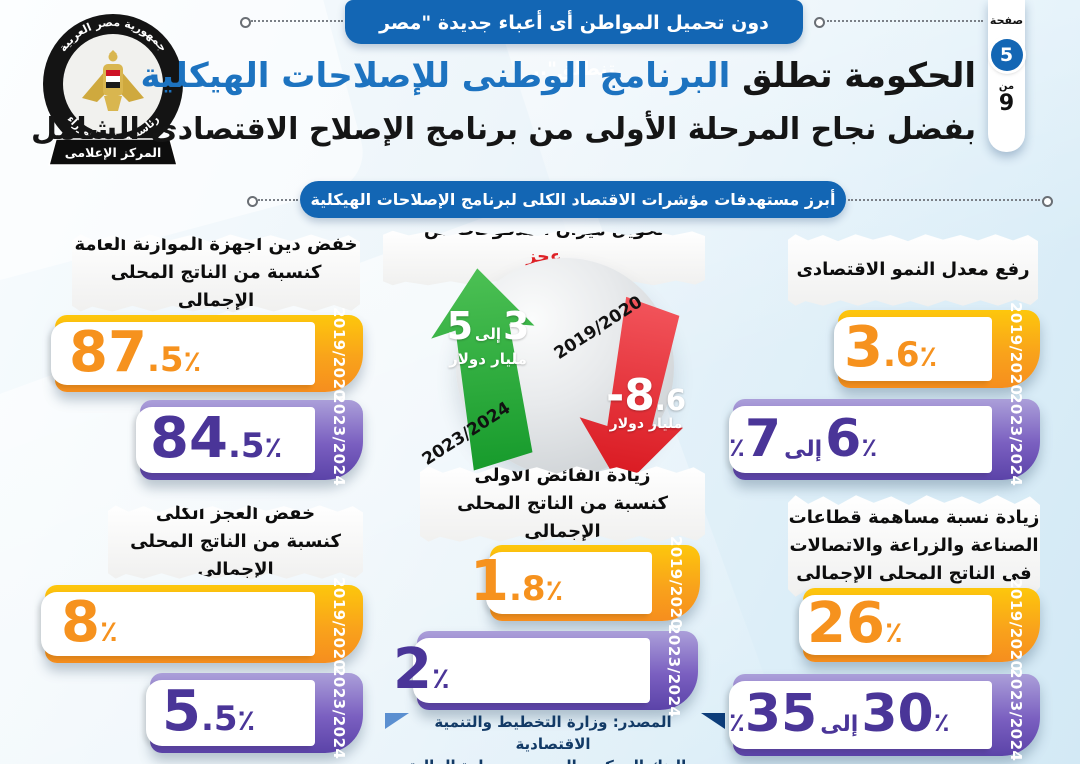  What do you see at coordinates (216, 438) in the screenshot?
I see `bar-value: 84.5٪` at bounding box center [216, 438].